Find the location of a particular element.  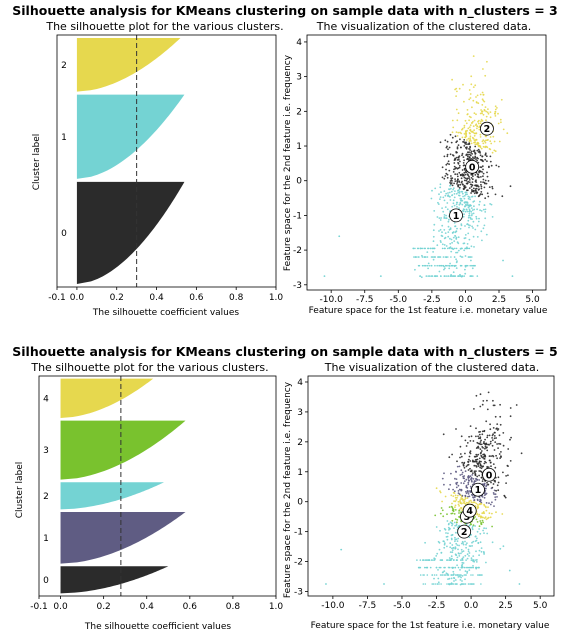

silhouette-cluster-0-fig1 is located at coordinates (130, 232).